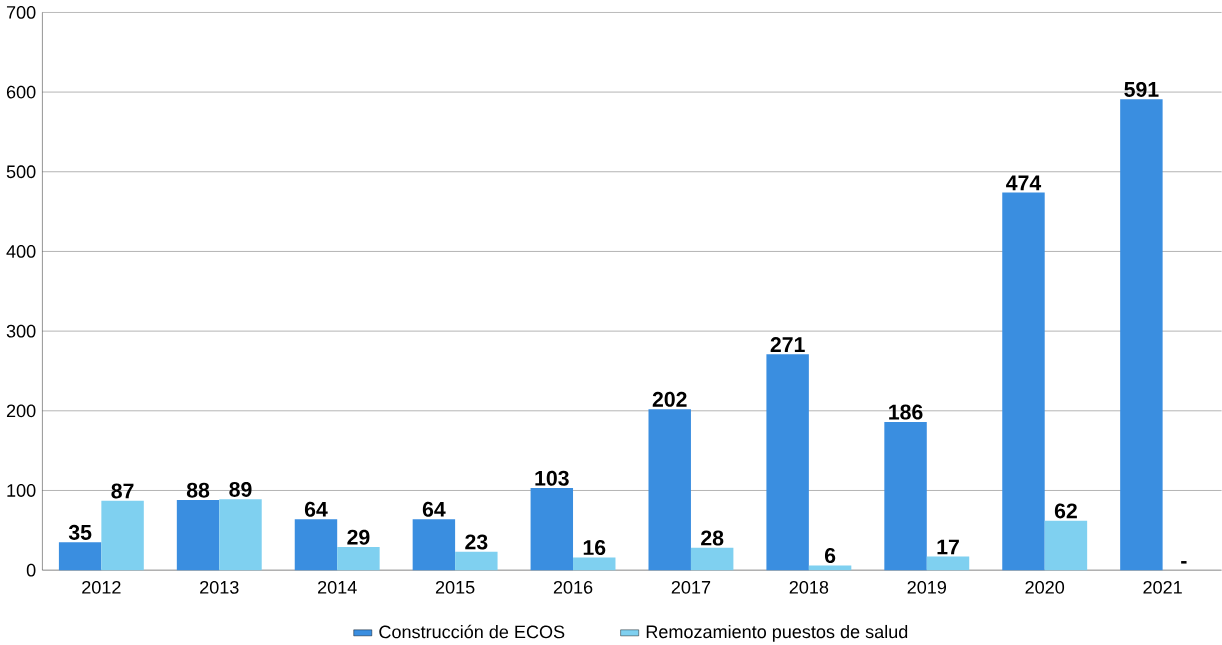  I want to click on data-label: 103, so click(552, 478).